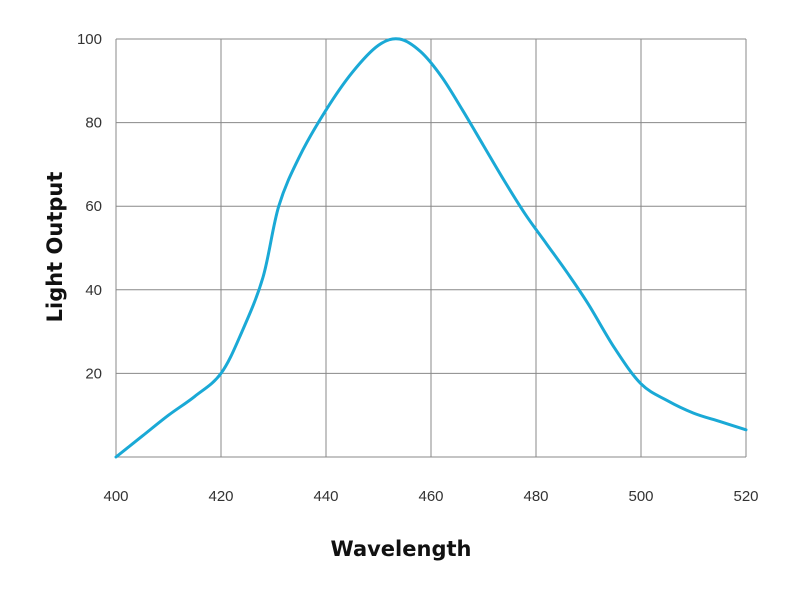  What do you see at coordinates (430, 496) in the screenshot?
I see `x-tick-label: 460` at bounding box center [430, 496].